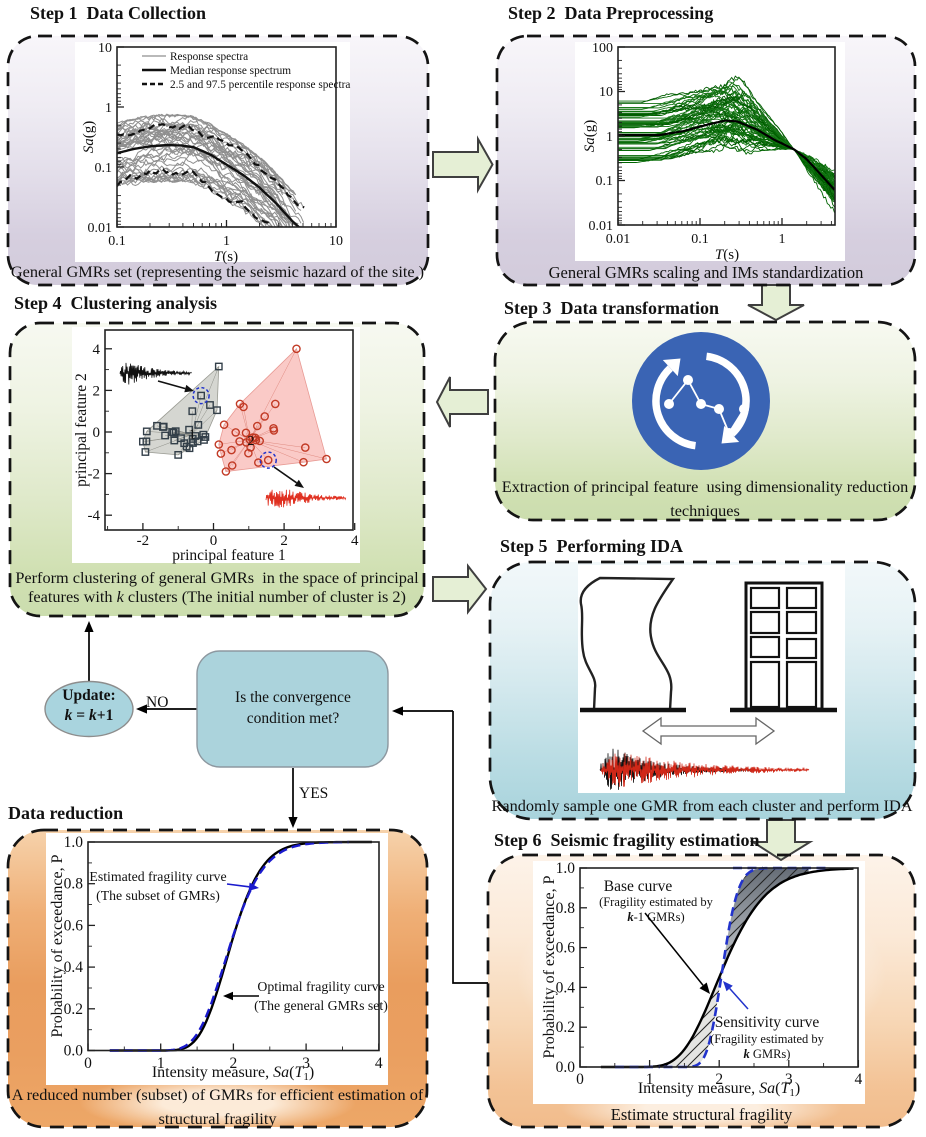  I want to click on svg-text: (The subset of GMRs), so click(158, 896).